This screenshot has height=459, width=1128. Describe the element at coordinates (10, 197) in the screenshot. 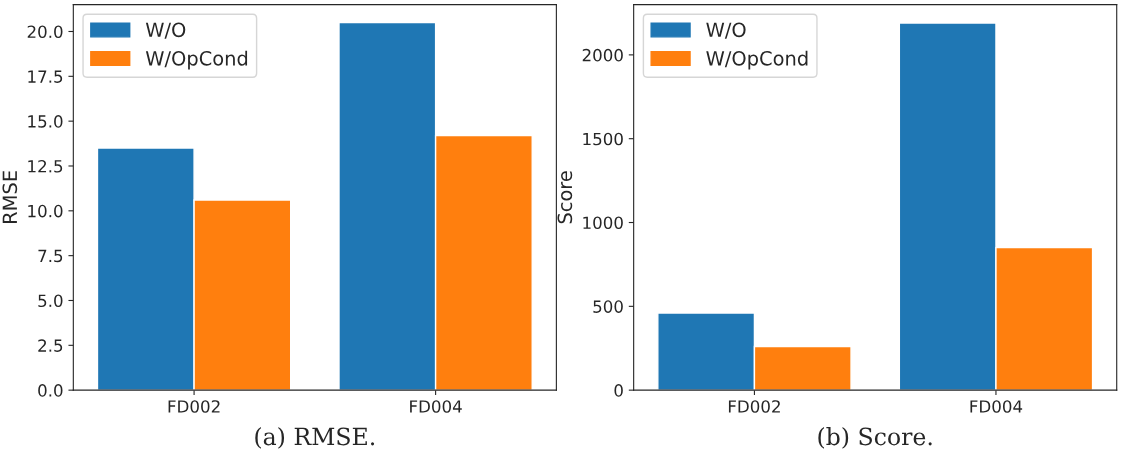

I see `y-axis-title: RMSE` at that location.